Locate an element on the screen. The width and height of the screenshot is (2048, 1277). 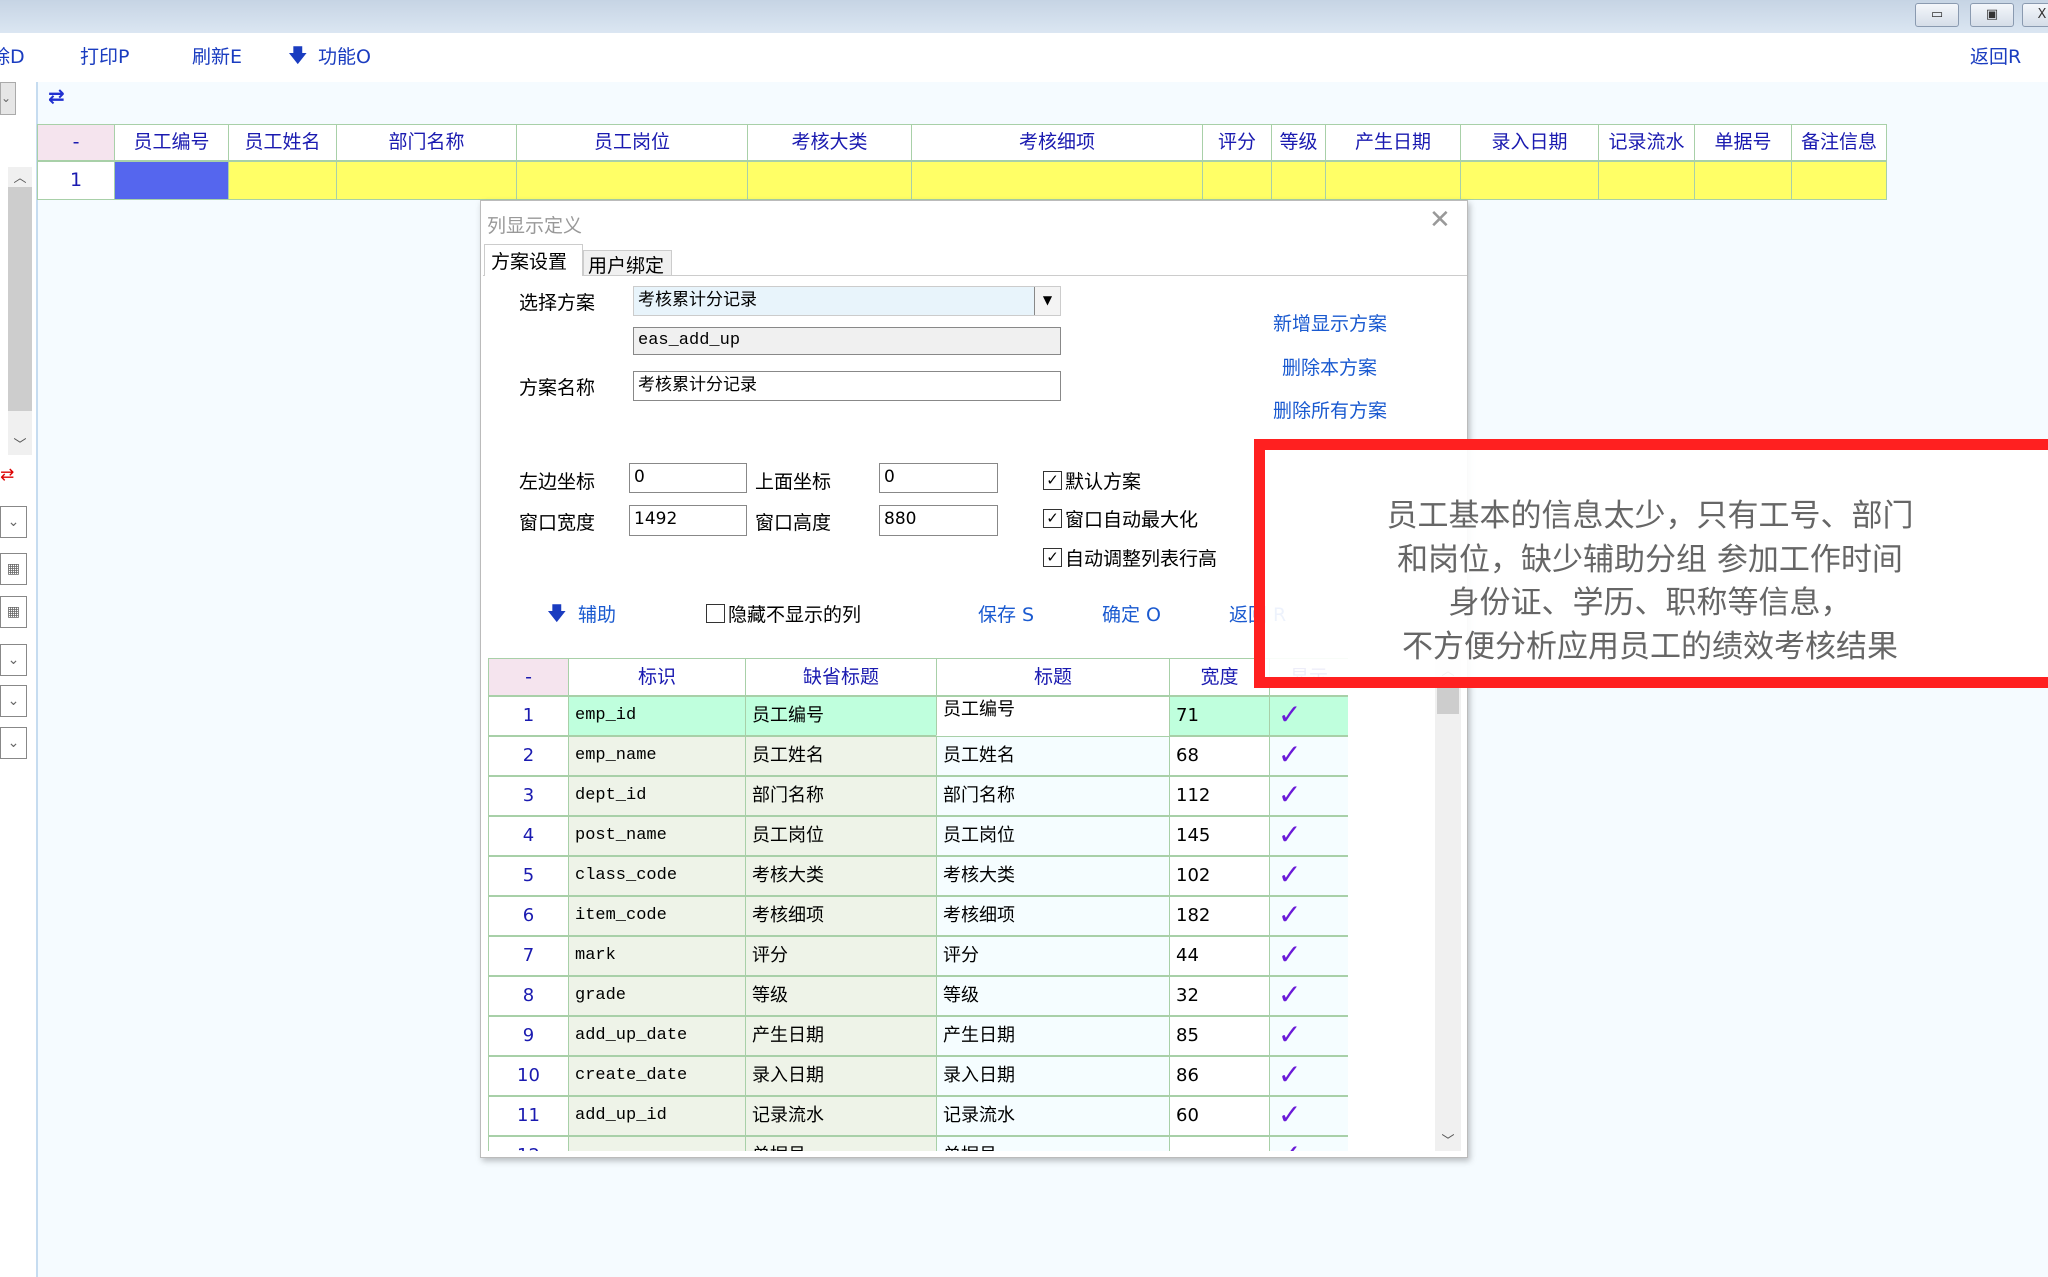
table-cell: 员工姓名 is located at coordinates (1053, 756).